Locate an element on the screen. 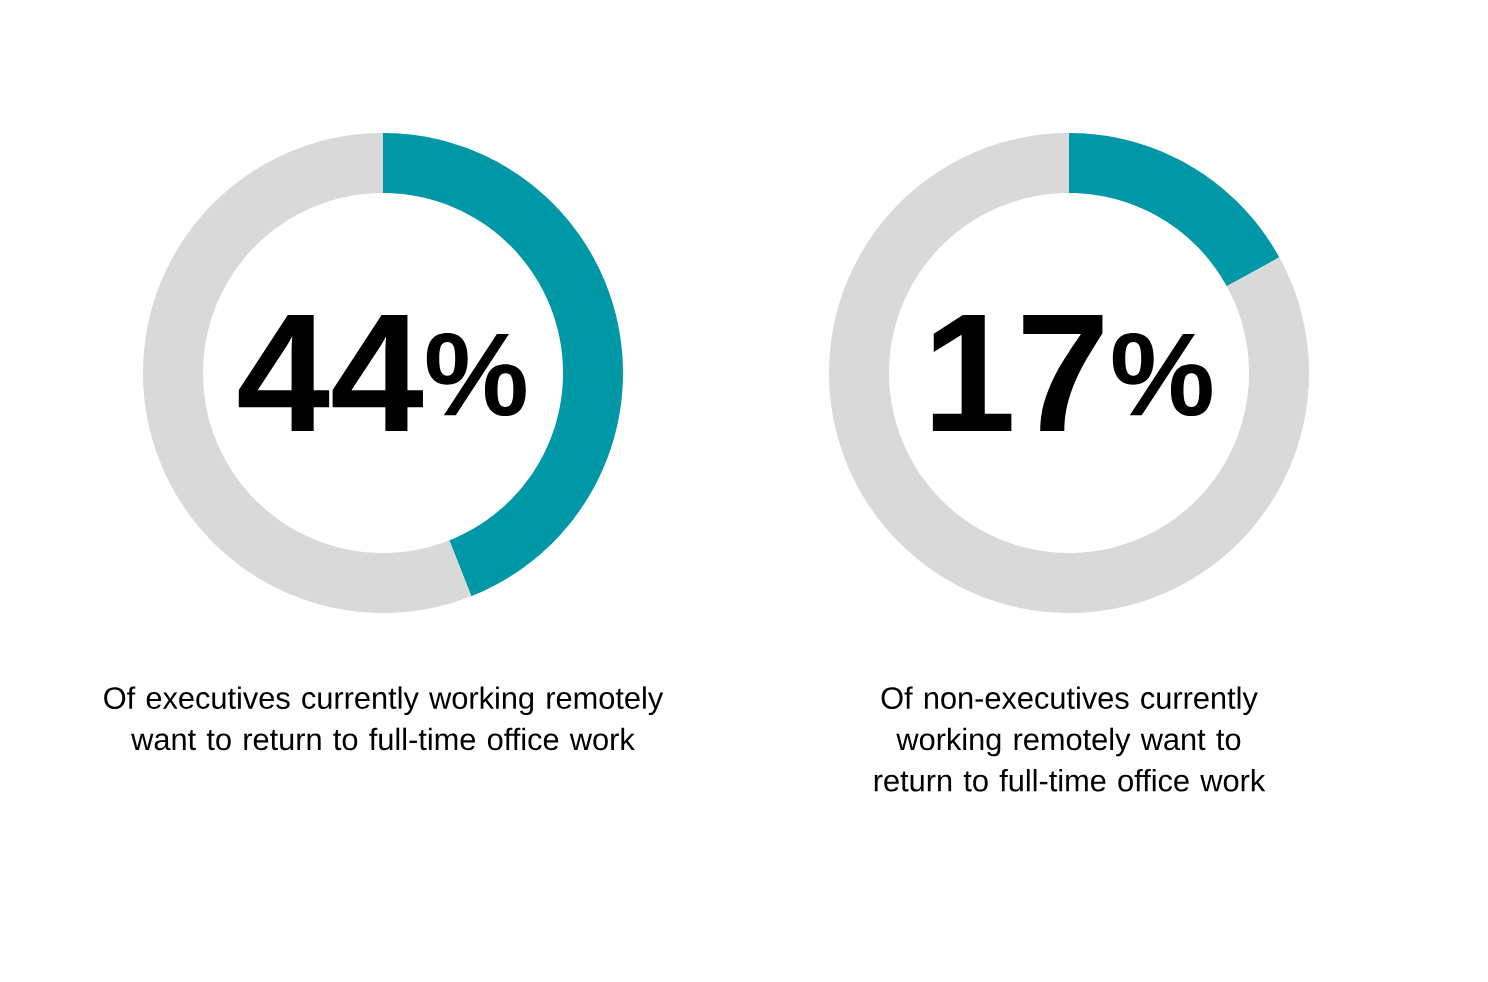 This screenshot has width=1488, height=982. text: 44$^{%}$ is located at coordinates (382, 373).